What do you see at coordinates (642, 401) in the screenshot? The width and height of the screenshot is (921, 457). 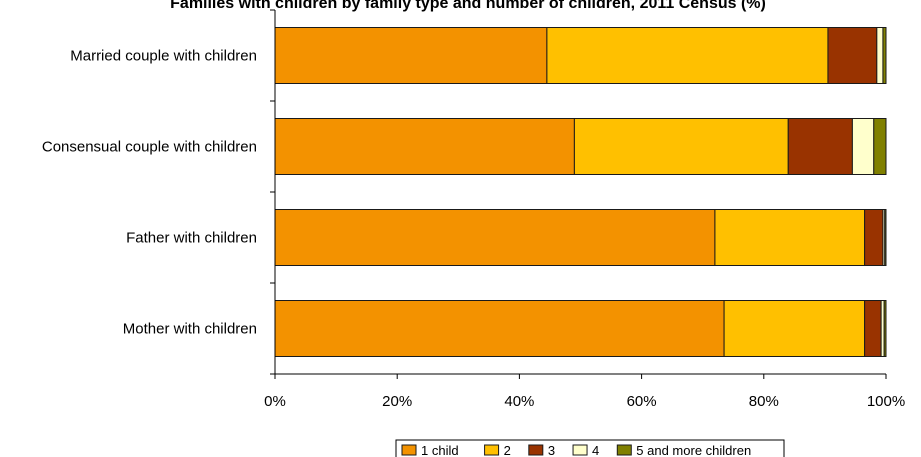 I see `x-tick-label-60: 60%` at bounding box center [642, 401].